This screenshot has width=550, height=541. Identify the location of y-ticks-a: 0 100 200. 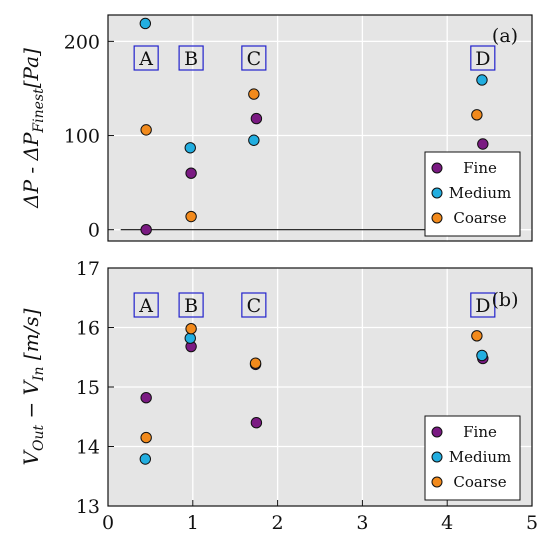
(89, 136).